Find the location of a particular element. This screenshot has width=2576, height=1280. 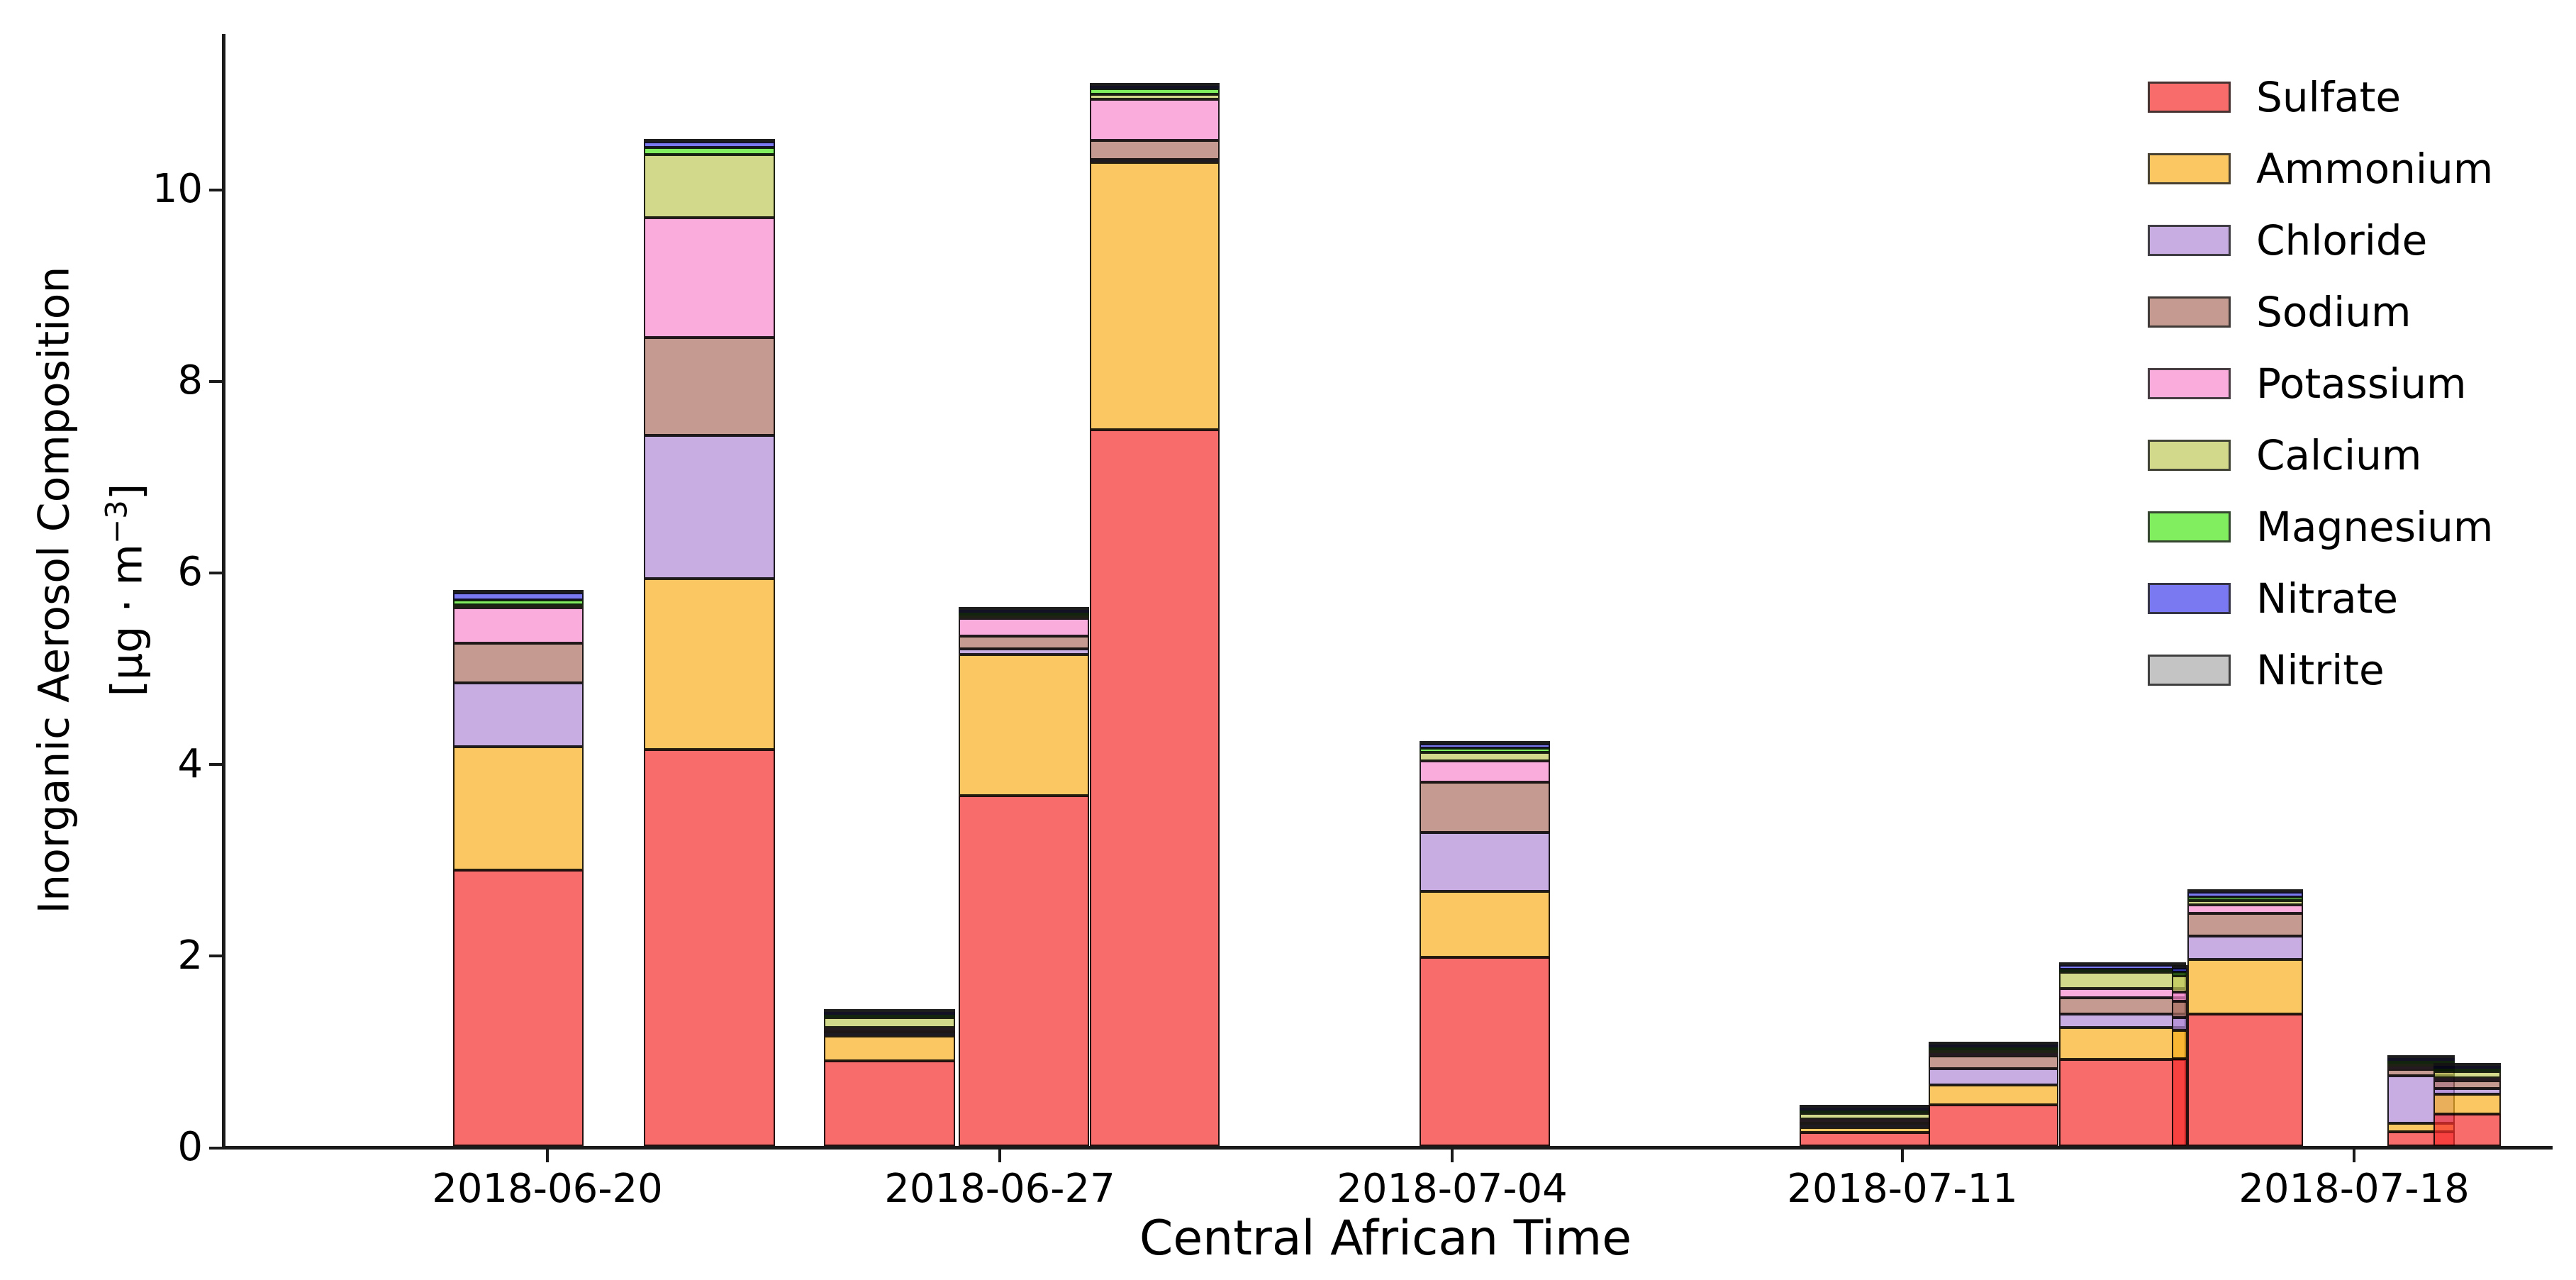

legend-label: Nitrite is located at coordinates (2320, 670).